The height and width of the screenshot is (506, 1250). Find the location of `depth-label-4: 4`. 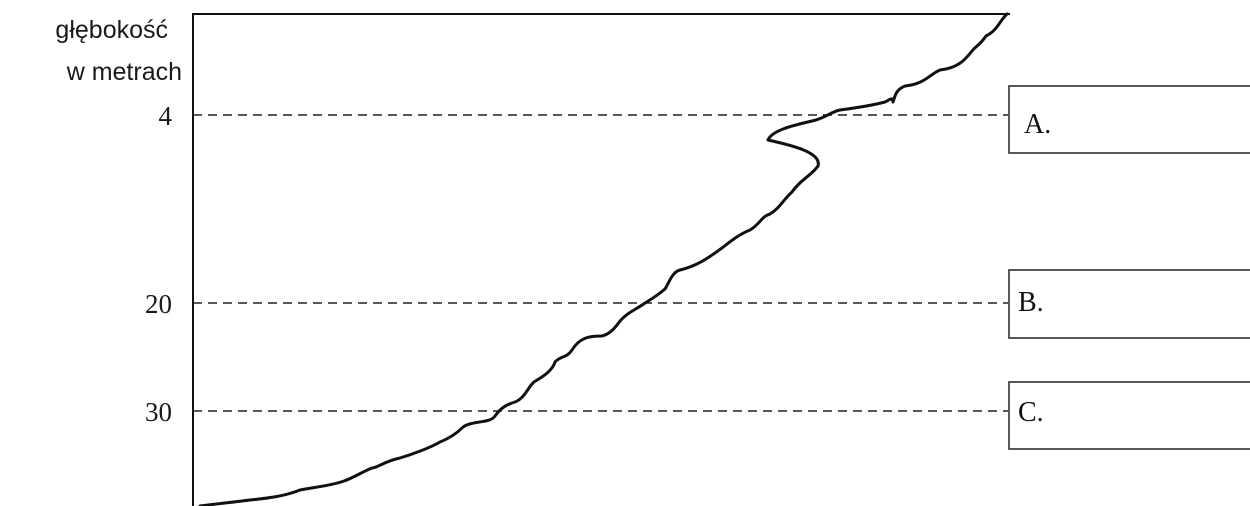

depth-label-4: 4 is located at coordinates (166, 116).